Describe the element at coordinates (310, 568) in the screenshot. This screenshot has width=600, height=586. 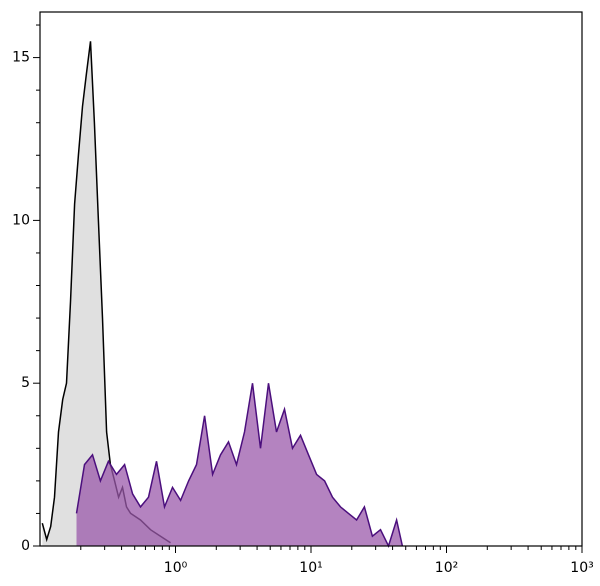
I see `x-tick-label: 10¹` at that location.